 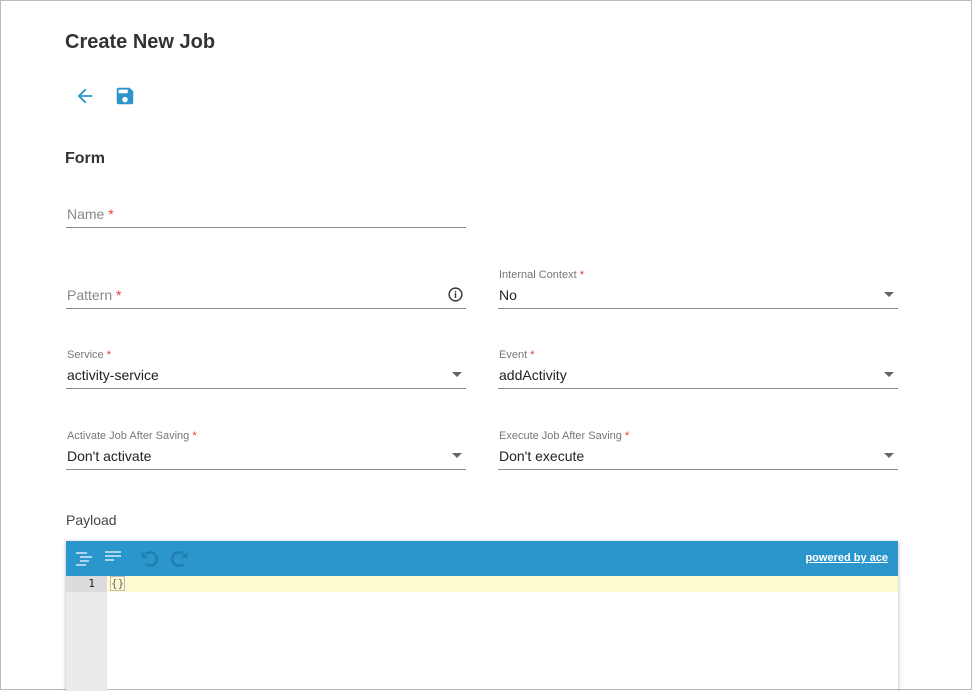 I want to click on event-label: Event, so click(x=513, y=355).